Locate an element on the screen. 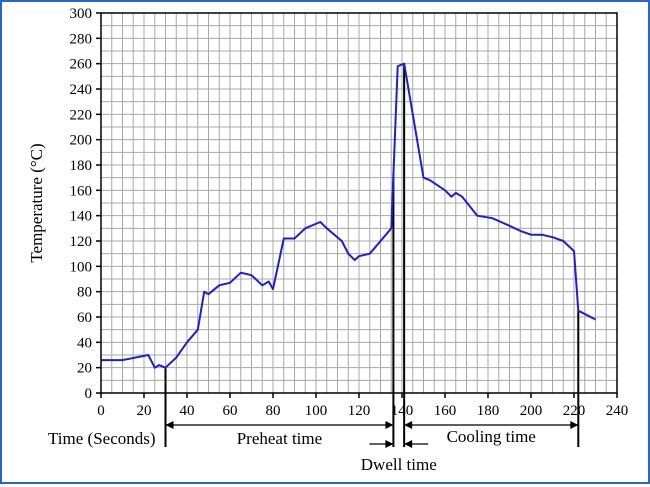 The width and height of the screenshot is (650, 487). x-tick-label: 100 is located at coordinates (316, 411).